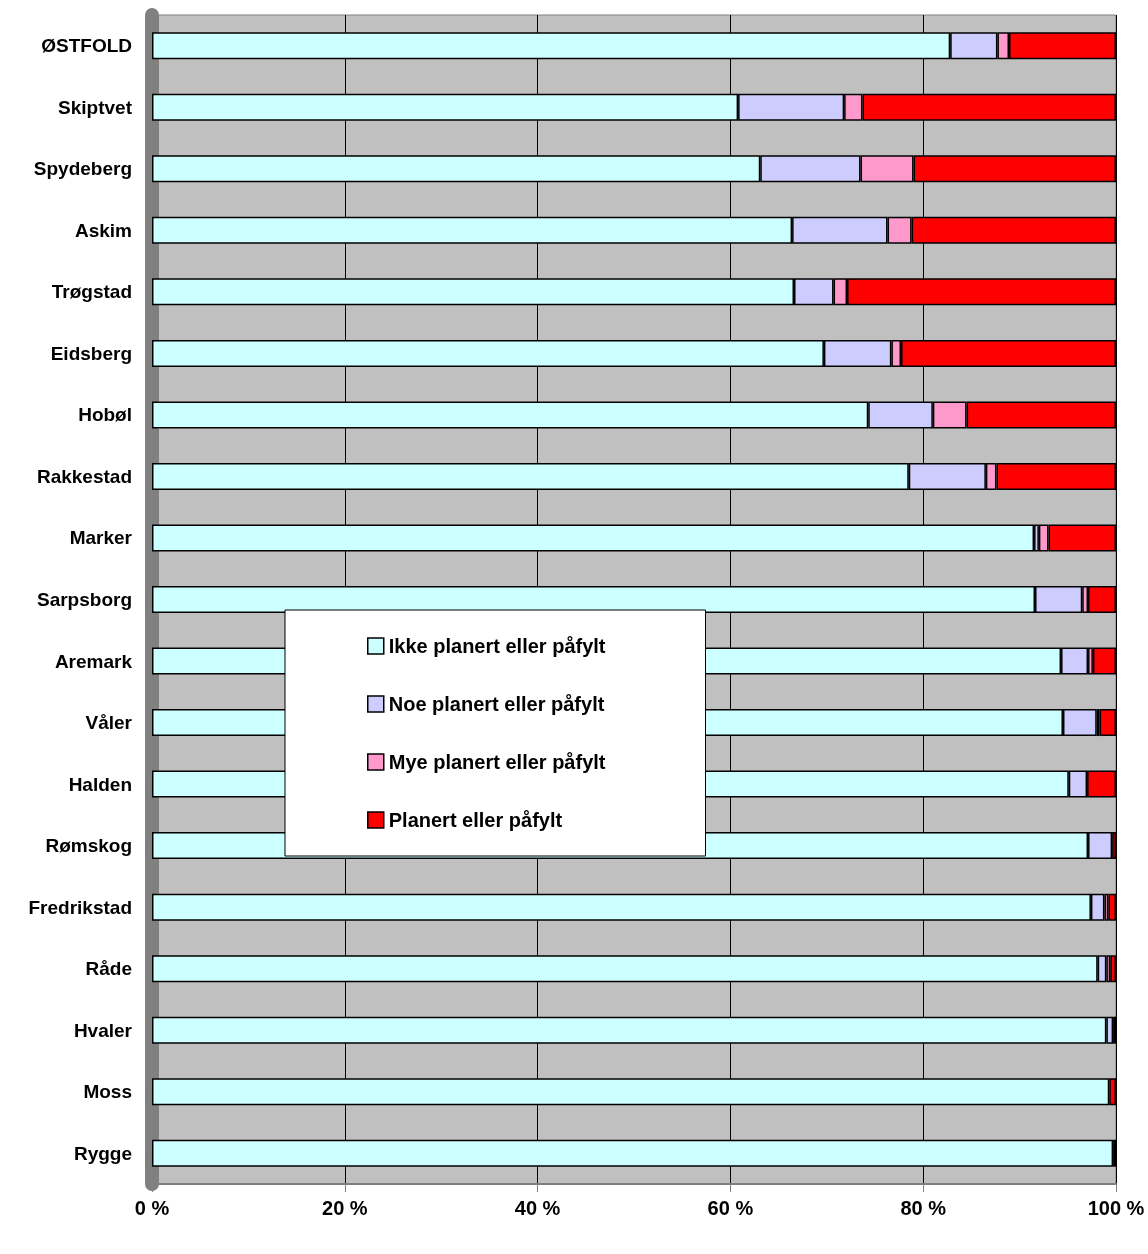  What do you see at coordinates (88, 846) in the screenshot?
I see `y-tick-label: Rømskog` at bounding box center [88, 846].